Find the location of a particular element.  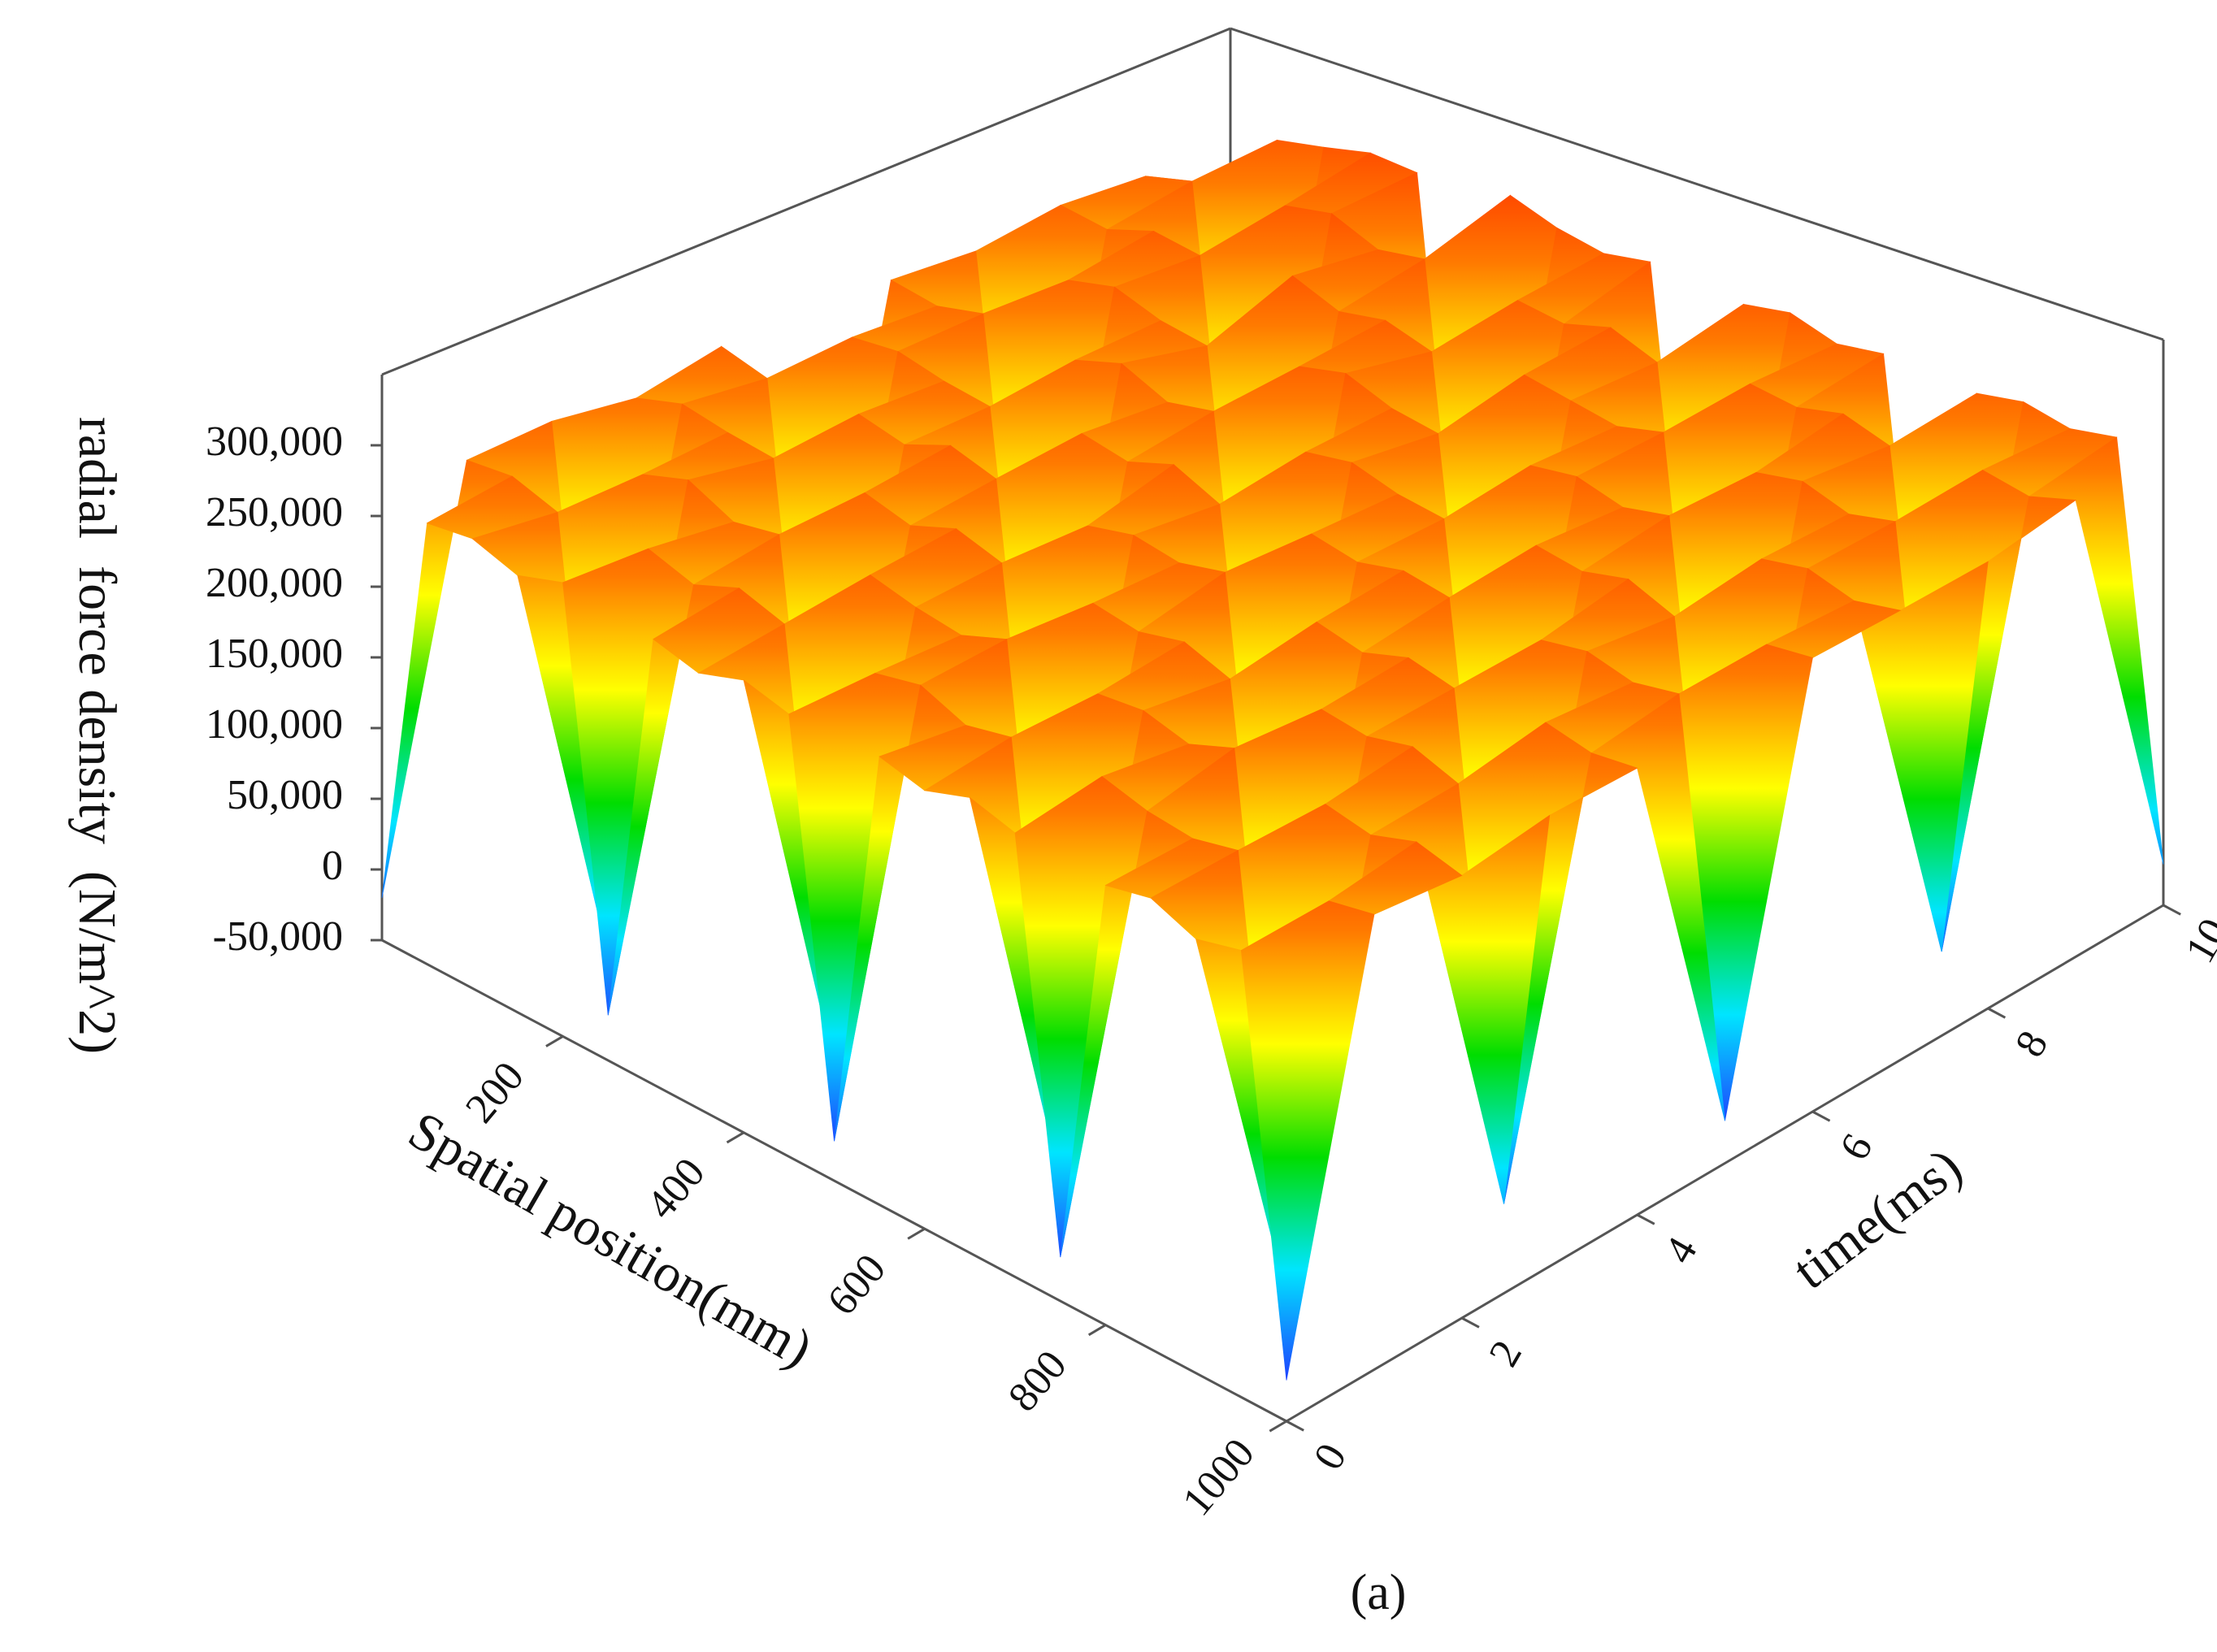

z-tick-label: 200,000 is located at coordinates (274, 583).